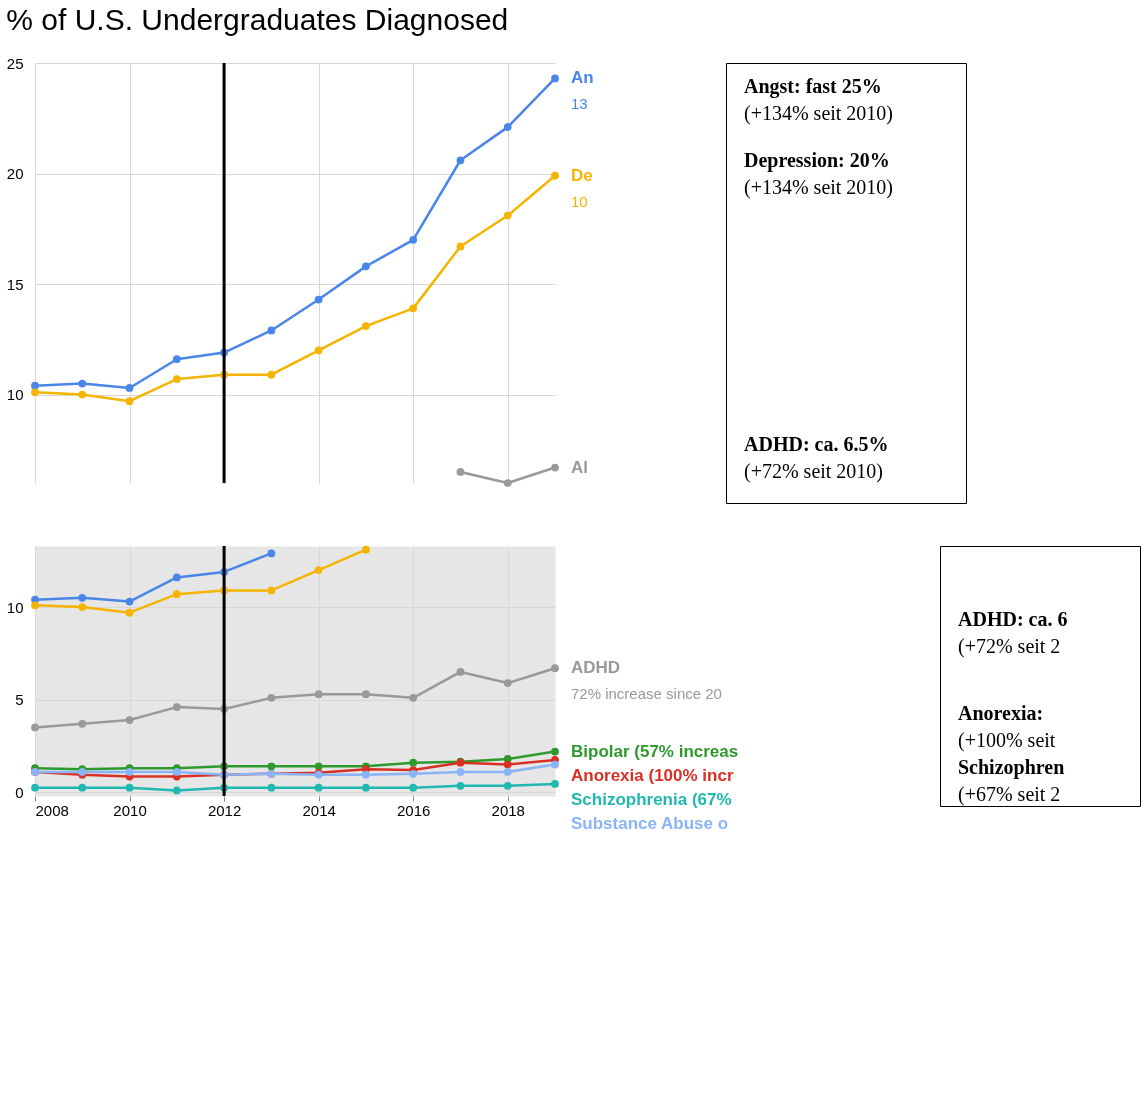 This screenshot has width=1147, height=1109. Describe the element at coordinates (15, 63) in the screenshot. I see `y-tick-label: 25` at that location.